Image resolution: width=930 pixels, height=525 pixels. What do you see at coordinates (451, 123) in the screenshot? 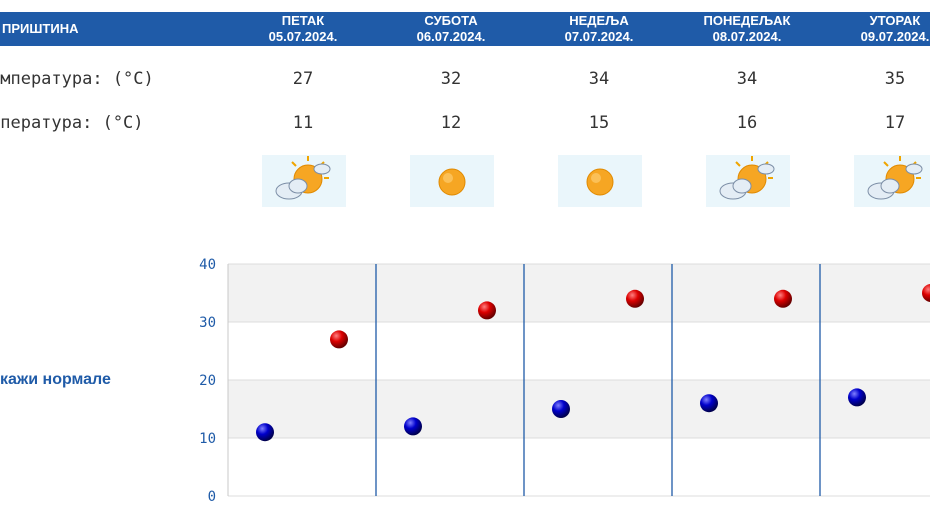
I see `min-temp-value: 12` at bounding box center [451, 123].